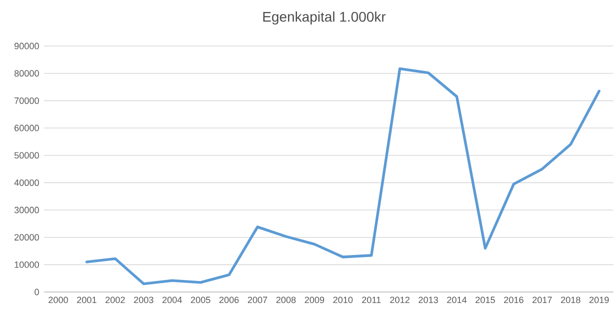 The height and width of the screenshot is (322, 616). What do you see at coordinates (428, 300) in the screenshot?
I see `x-tick-label: 2013` at bounding box center [428, 300].